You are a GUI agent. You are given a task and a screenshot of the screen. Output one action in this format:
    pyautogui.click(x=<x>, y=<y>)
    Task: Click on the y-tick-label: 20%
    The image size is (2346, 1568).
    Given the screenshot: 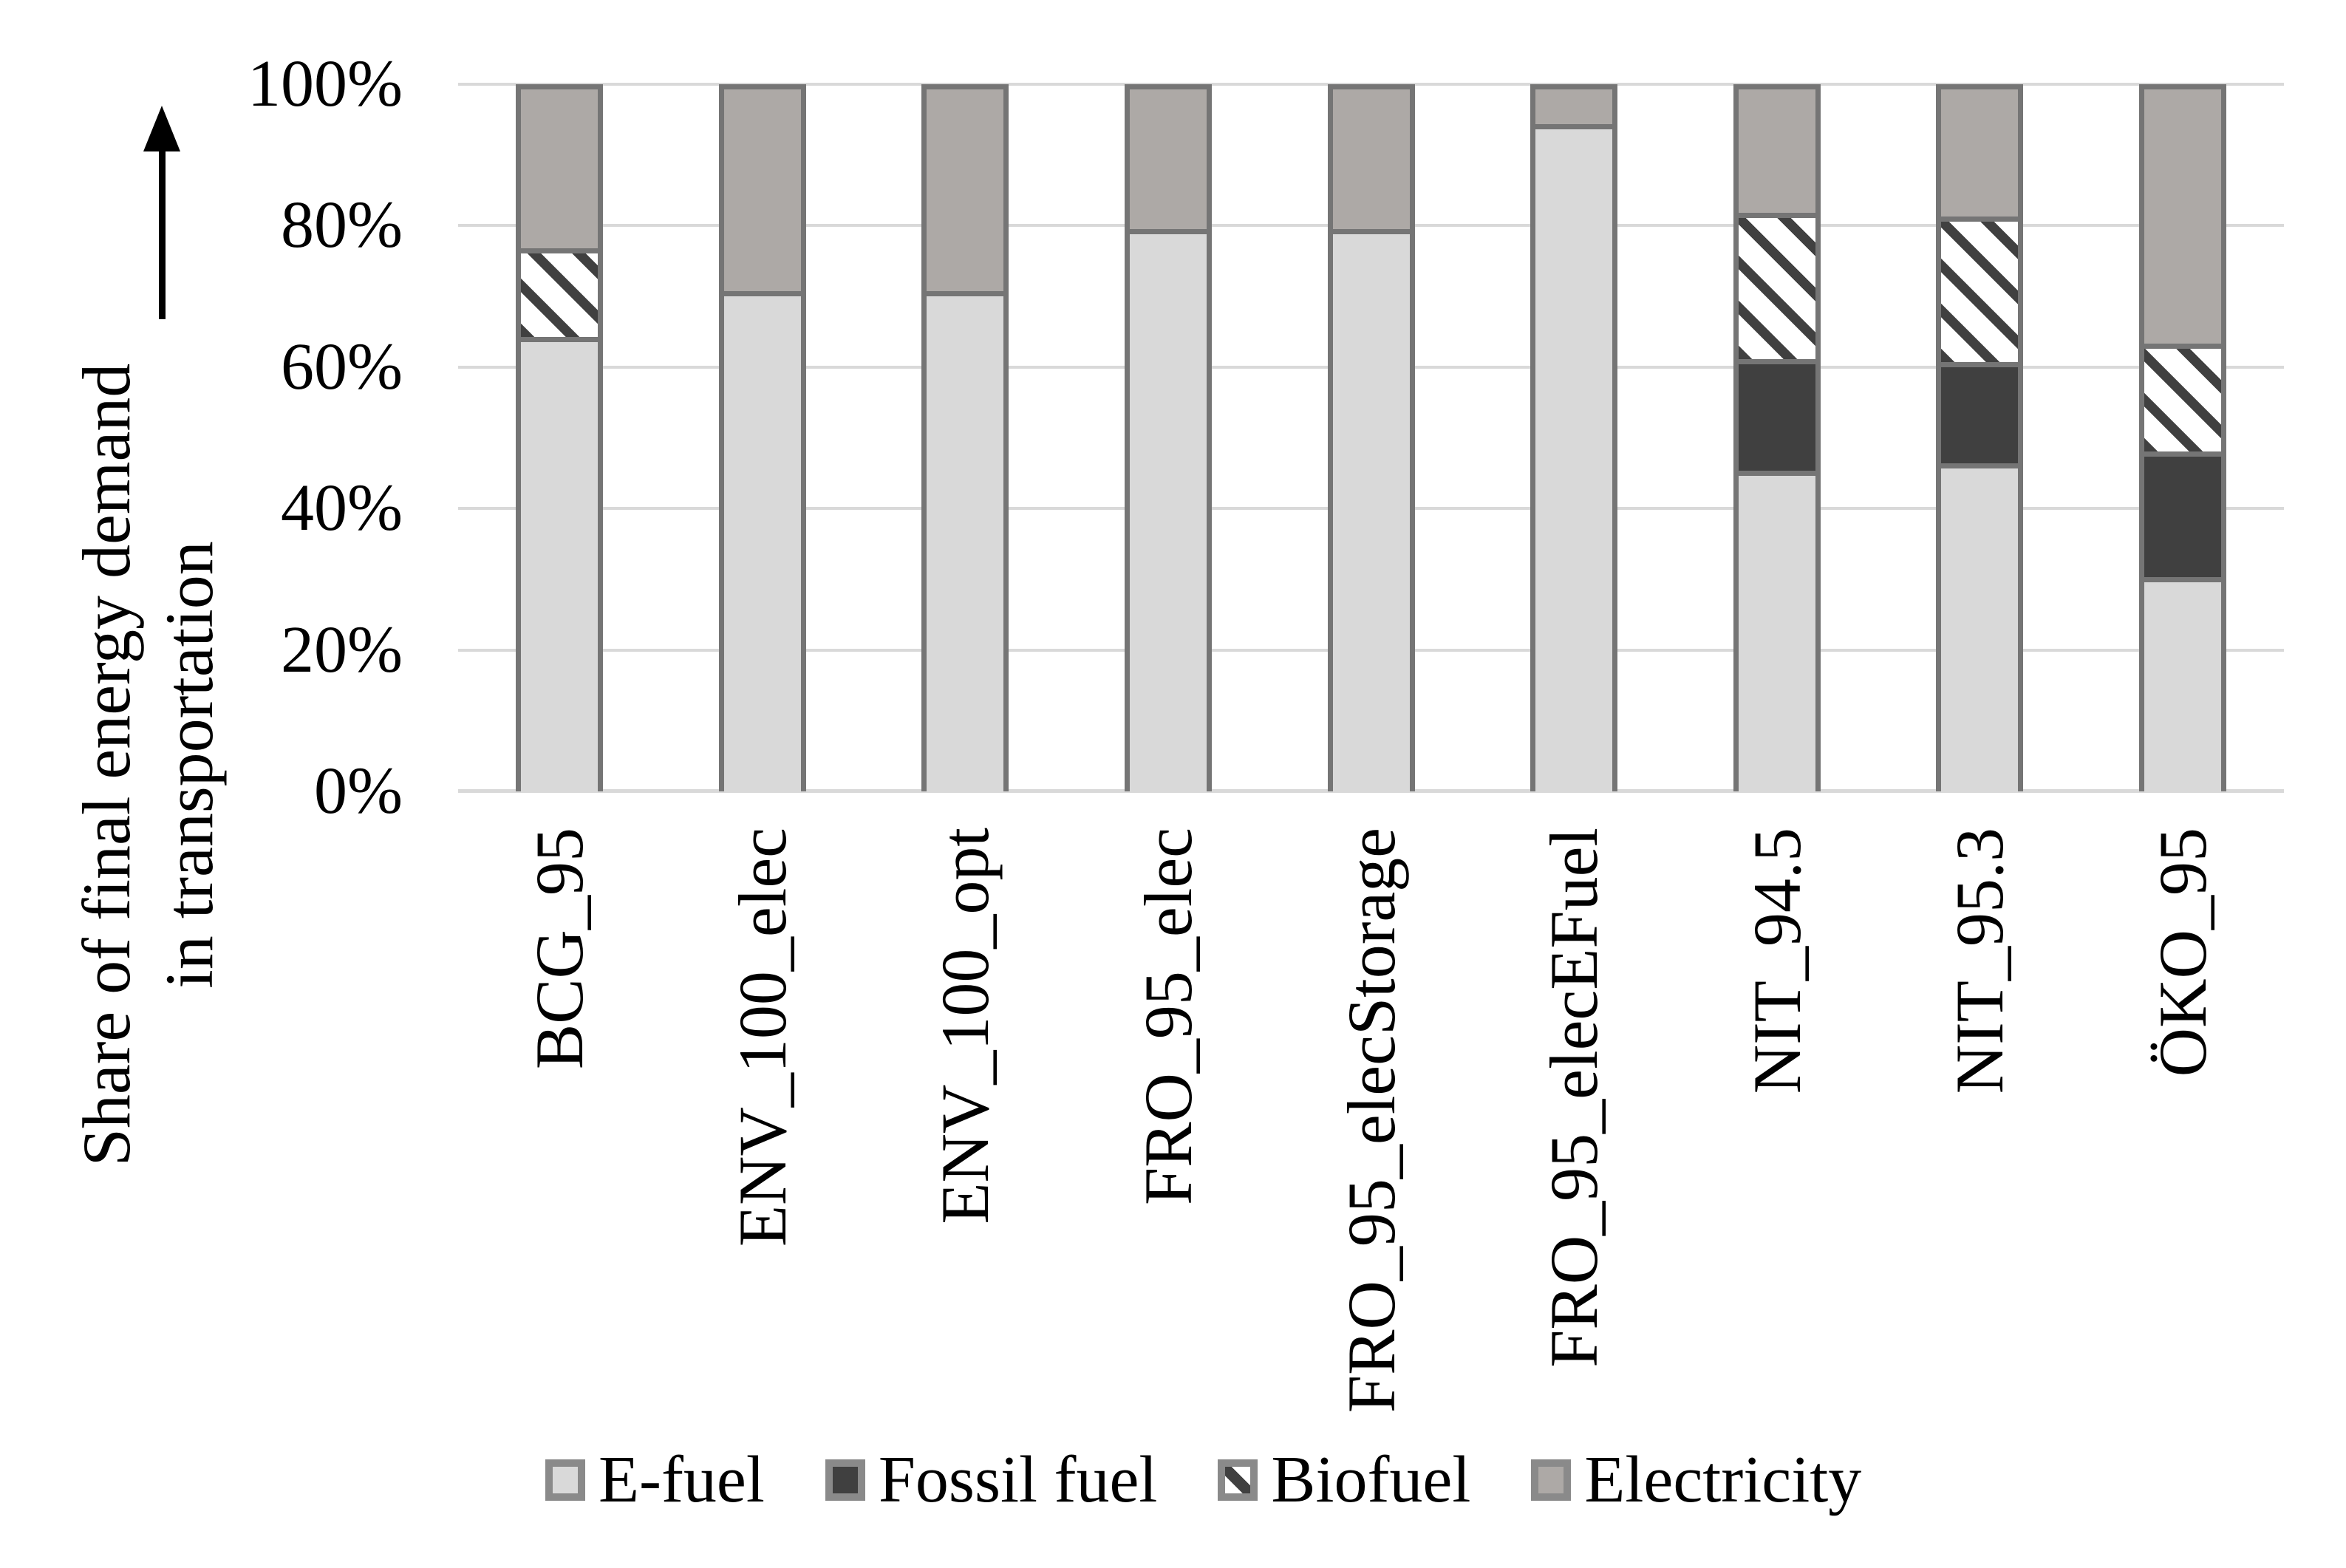 What is the action you would take?
    pyautogui.click(x=342, y=649)
    